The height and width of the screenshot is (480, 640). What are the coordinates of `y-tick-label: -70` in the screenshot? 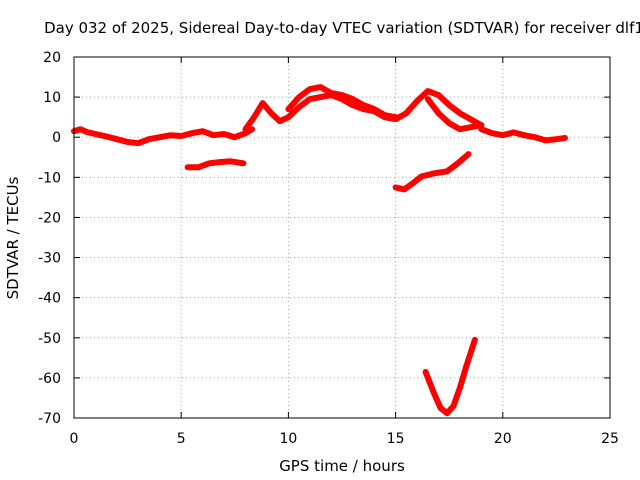 It's located at (49, 419).